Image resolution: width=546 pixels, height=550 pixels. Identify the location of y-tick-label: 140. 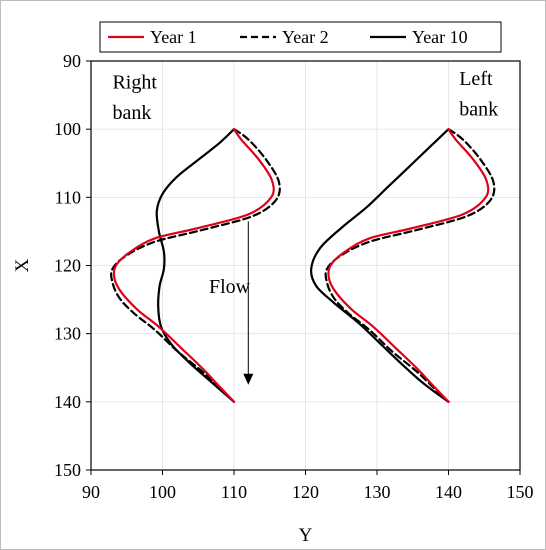
(67, 402).